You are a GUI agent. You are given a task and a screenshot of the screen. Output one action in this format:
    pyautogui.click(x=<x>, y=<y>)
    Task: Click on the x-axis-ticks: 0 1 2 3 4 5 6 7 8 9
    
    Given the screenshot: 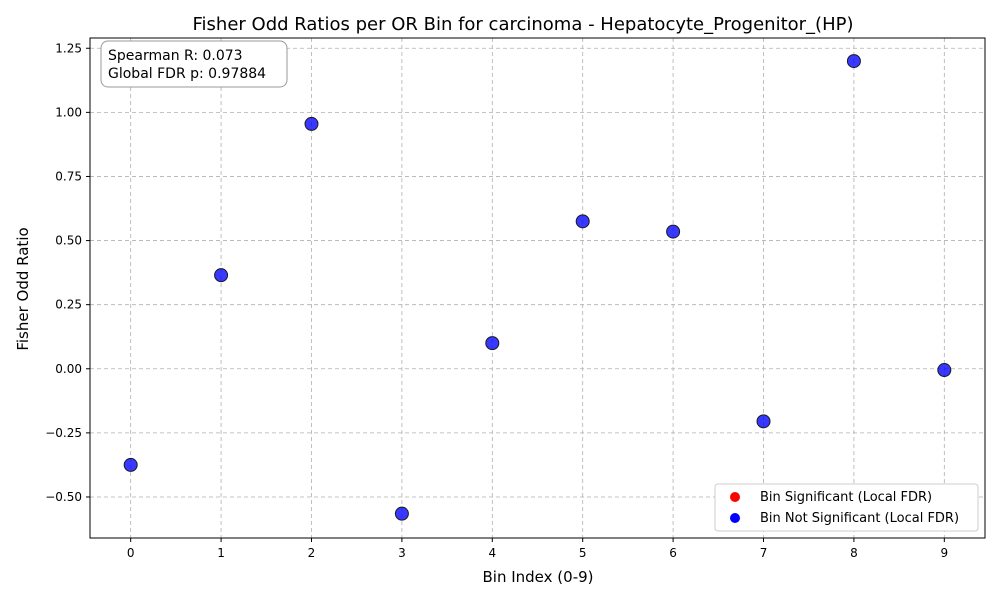 What is the action you would take?
    pyautogui.click(x=537, y=549)
    